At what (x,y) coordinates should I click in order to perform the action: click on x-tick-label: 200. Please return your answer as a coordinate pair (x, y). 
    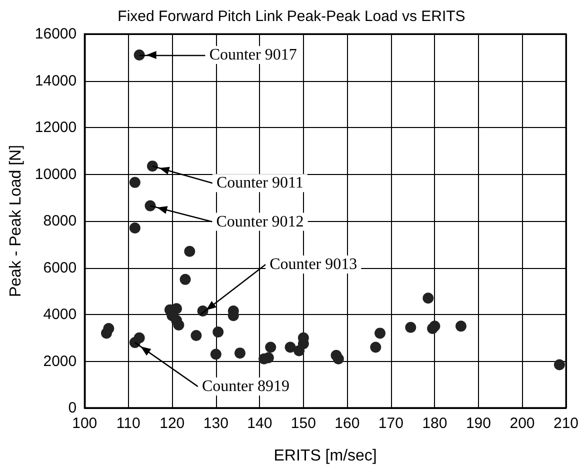
    Looking at the image, I should click on (522, 423).